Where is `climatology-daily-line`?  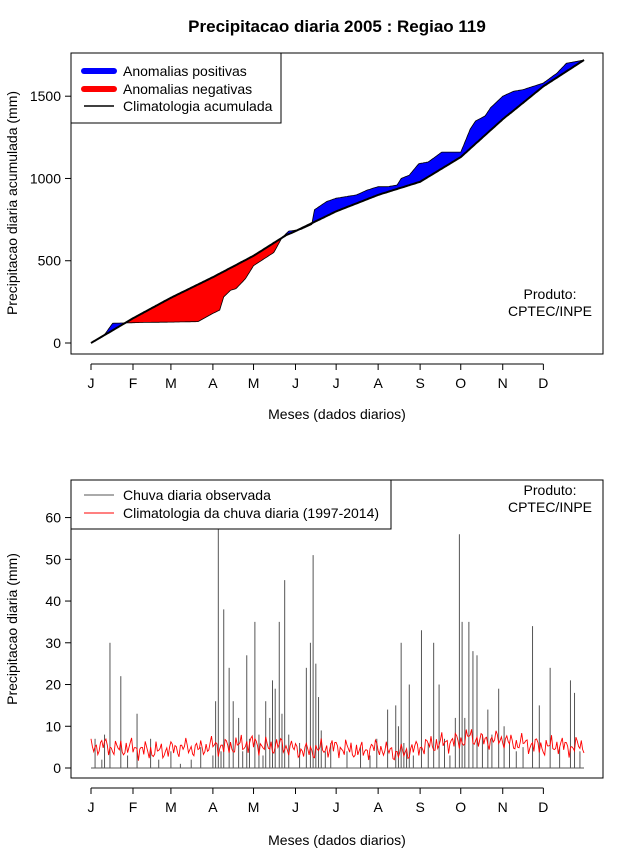
climatology-daily-line is located at coordinates (337, 745).